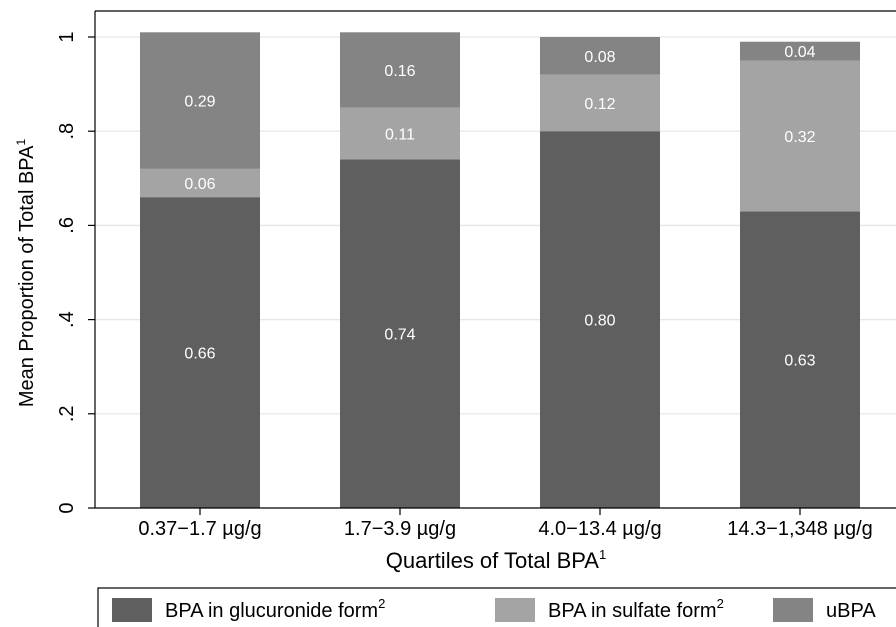 The image size is (896, 627). I want to click on bar-value-label: 0.63, so click(799, 361).